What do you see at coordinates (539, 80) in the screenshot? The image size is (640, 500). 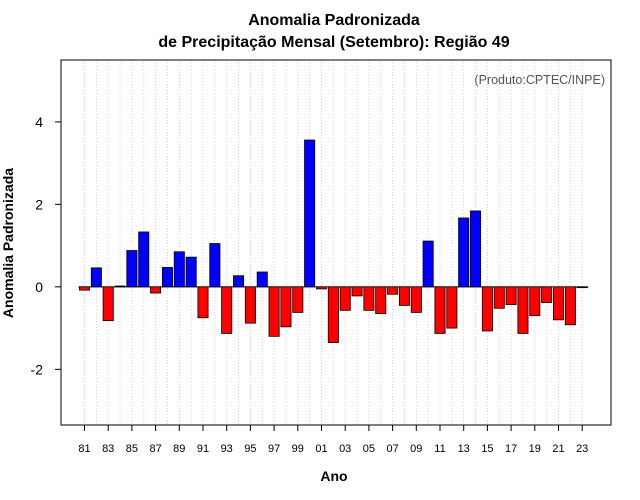 I see `credit-text: (Produto:CPTEC/INPE)` at bounding box center [539, 80].